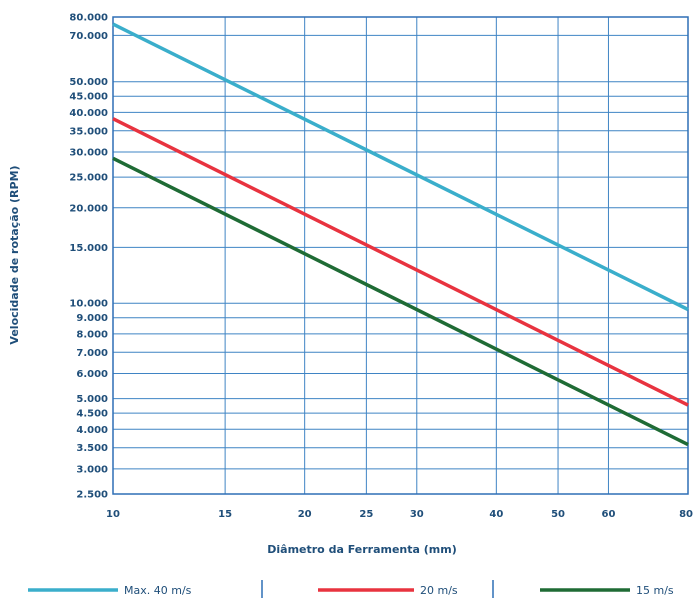 This screenshot has width=697, height=600. What do you see at coordinates (686, 514) in the screenshot?
I see `x-tick-label: 80` at bounding box center [686, 514].